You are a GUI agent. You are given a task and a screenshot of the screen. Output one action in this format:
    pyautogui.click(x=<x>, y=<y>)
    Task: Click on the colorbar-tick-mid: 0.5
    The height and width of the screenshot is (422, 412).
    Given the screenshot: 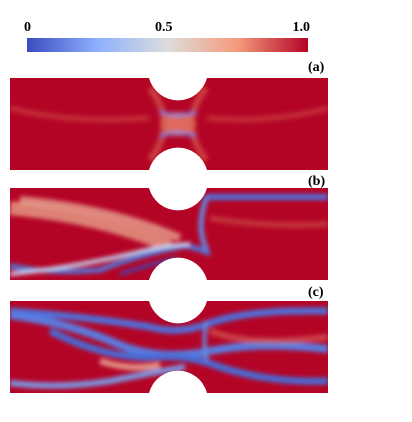 What is the action you would take?
    pyautogui.click(x=164, y=27)
    